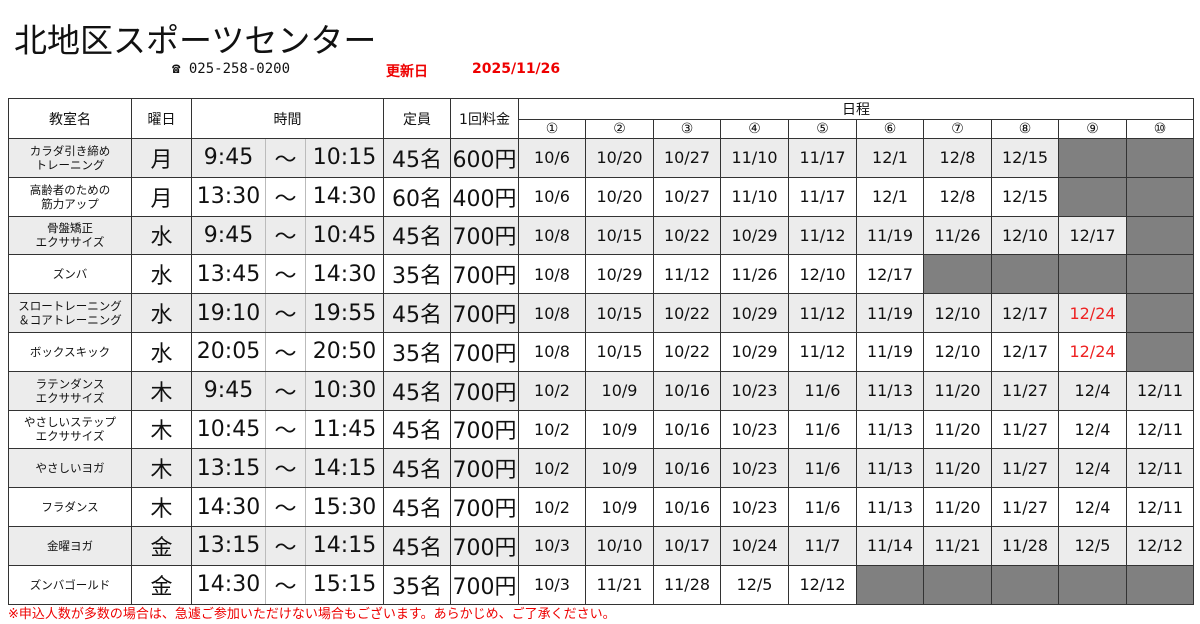  What do you see at coordinates (70, 274) in the screenshot?
I see `class-name: ズンバ` at bounding box center [70, 274].